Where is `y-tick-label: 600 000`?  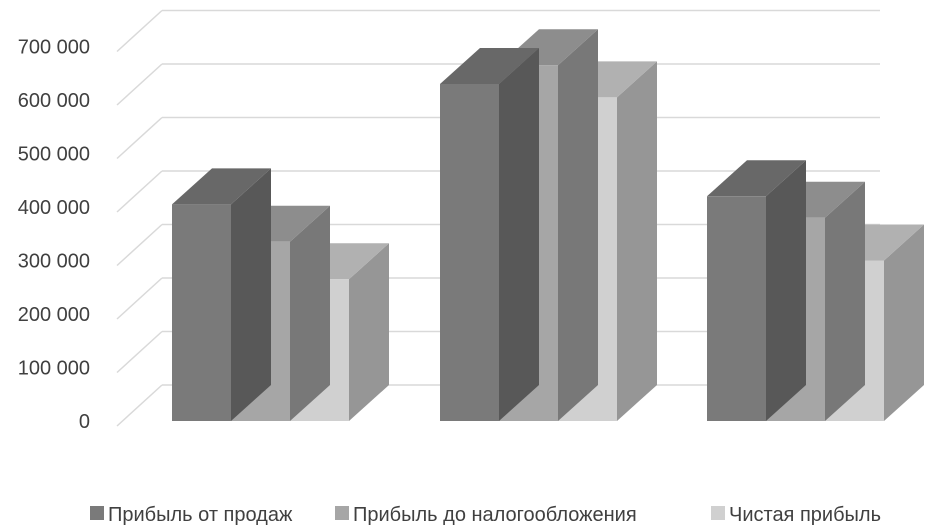 y-tick-label: 600 000 is located at coordinates (54, 101).